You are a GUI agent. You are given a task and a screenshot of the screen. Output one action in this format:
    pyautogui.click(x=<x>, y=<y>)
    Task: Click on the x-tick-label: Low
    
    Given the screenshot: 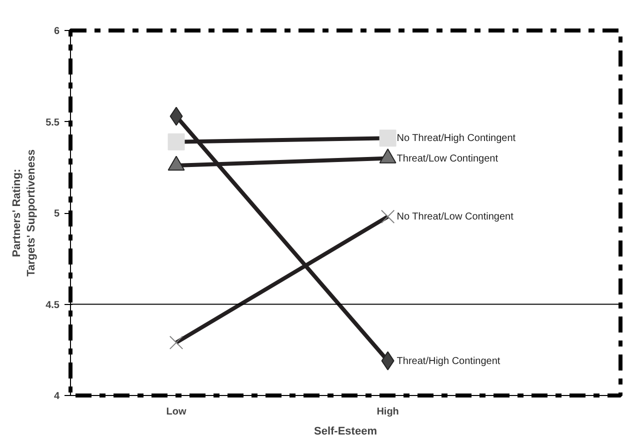 What is the action you would take?
    pyautogui.click(x=176, y=412)
    